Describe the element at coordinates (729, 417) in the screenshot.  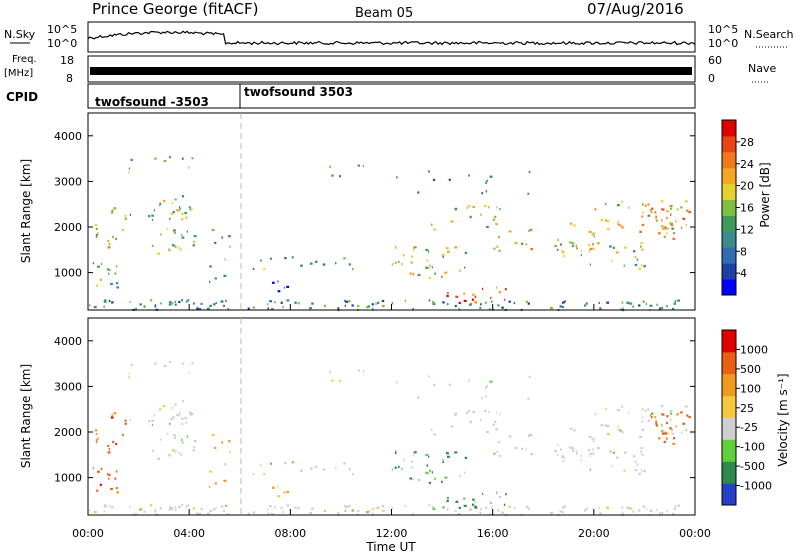
I see `colorbar-frame` at that location.